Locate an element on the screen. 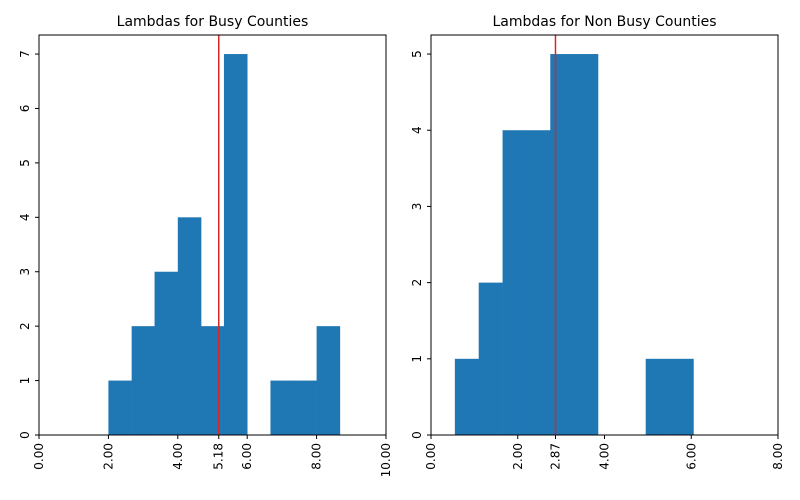 The height and width of the screenshot is (500, 800). x-tick-label: 5.18 is located at coordinates (219, 456).